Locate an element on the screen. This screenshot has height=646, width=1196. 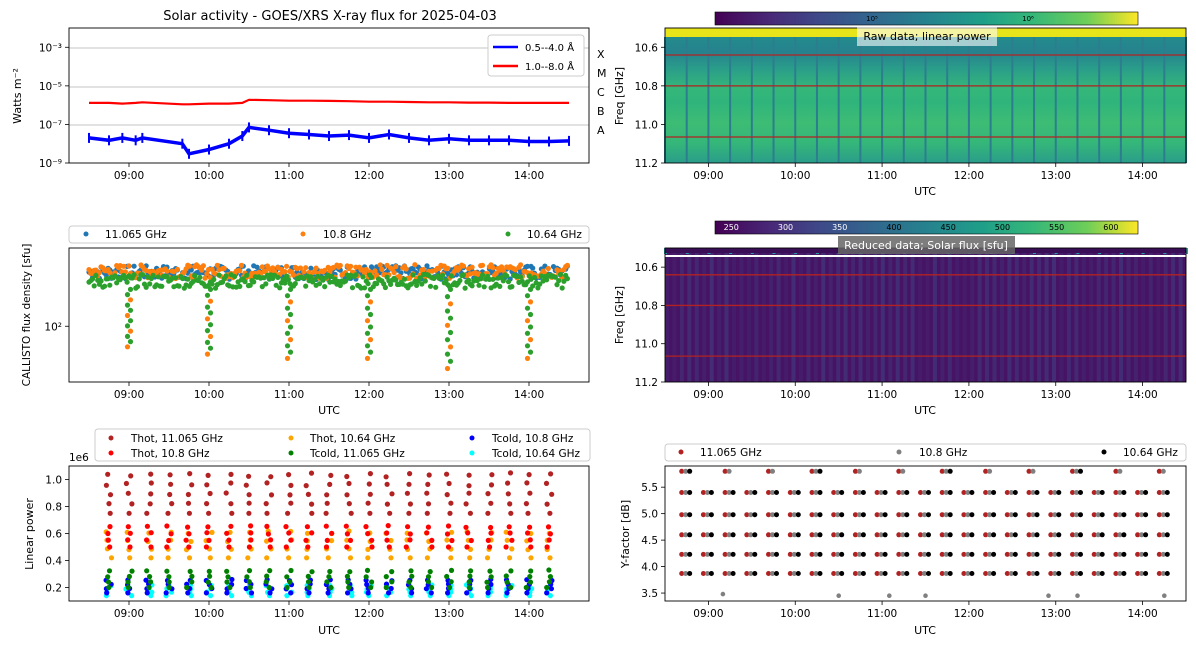
y-tick-label: 5.5 is located at coordinates (649, 488).